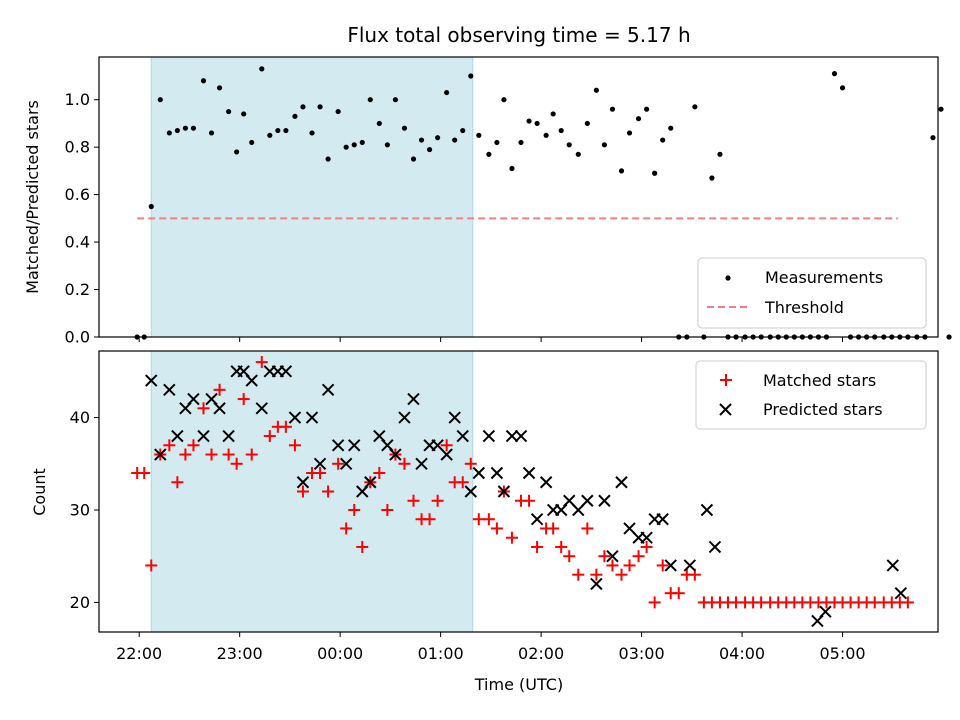 The image size is (960, 720). Describe the element at coordinates (725, 409) in the screenshot. I see `legend-predicted-marker` at that location.